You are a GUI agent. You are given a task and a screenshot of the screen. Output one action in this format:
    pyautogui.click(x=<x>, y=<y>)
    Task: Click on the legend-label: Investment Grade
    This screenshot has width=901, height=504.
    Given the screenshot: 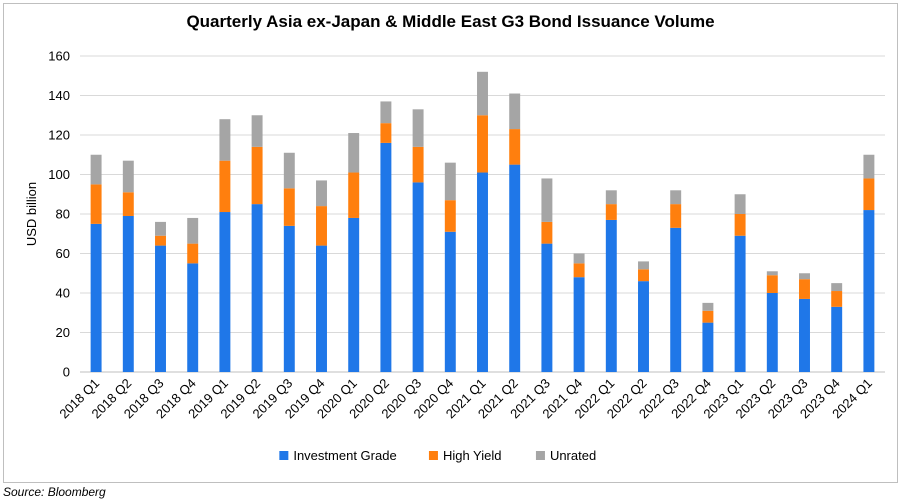 What is the action you would take?
    pyautogui.click(x=344, y=455)
    